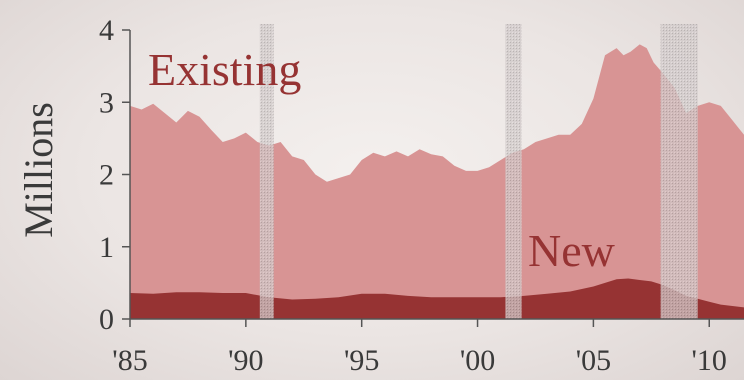 The height and width of the screenshot is (380, 744). I want to click on series-label-existing: Existing, so click(224, 69).